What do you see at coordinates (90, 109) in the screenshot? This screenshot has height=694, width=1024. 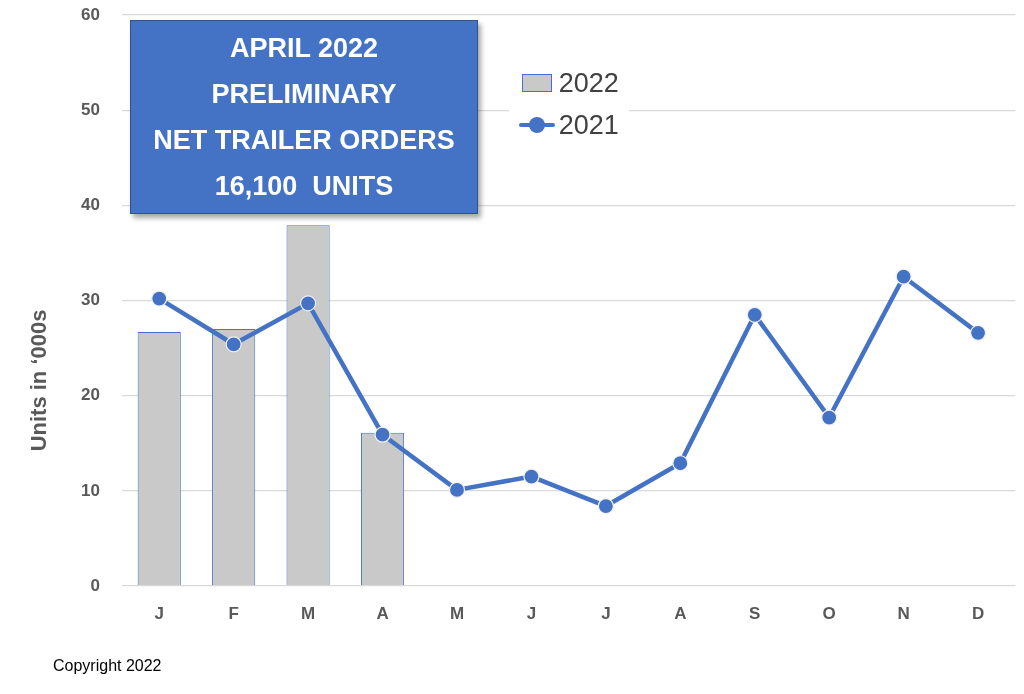 I see `y-tick-label: 50` at bounding box center [90, 109].